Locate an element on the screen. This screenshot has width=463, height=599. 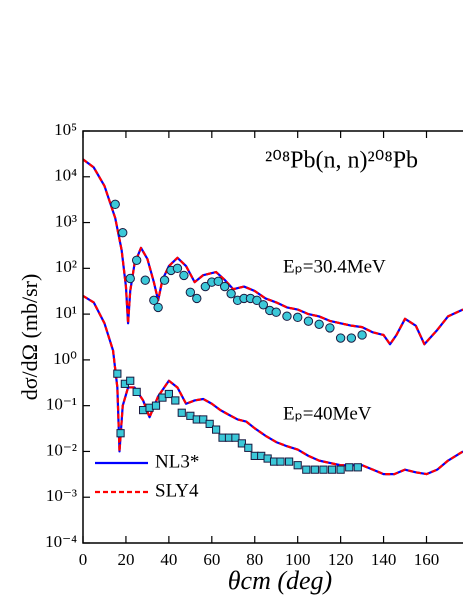
x-tick-label: 0 is located at coordinates (83, 559).